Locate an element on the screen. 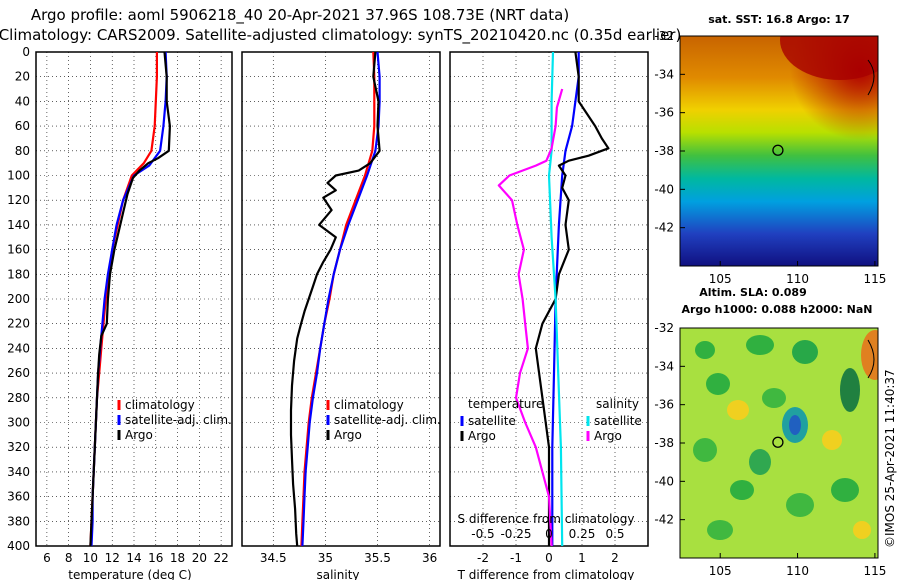  sla-argo-position-marker is located at coordinates (778, 442).